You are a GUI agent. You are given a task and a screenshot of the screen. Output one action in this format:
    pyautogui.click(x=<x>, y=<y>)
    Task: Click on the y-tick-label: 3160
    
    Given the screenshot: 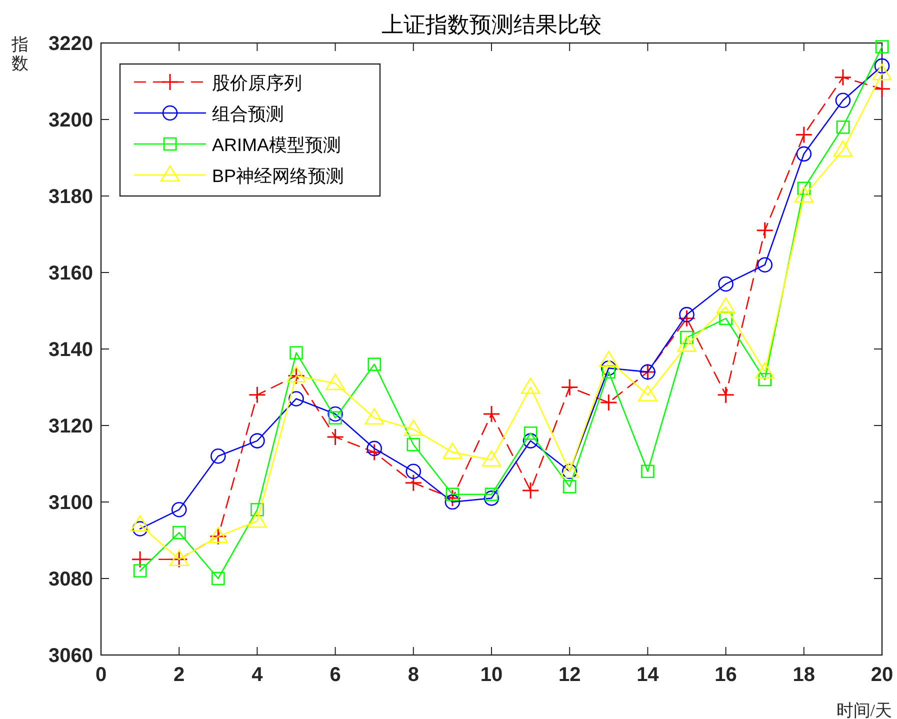 What is the action you would take?
    pyautogui.click(x=70, y=273)
    